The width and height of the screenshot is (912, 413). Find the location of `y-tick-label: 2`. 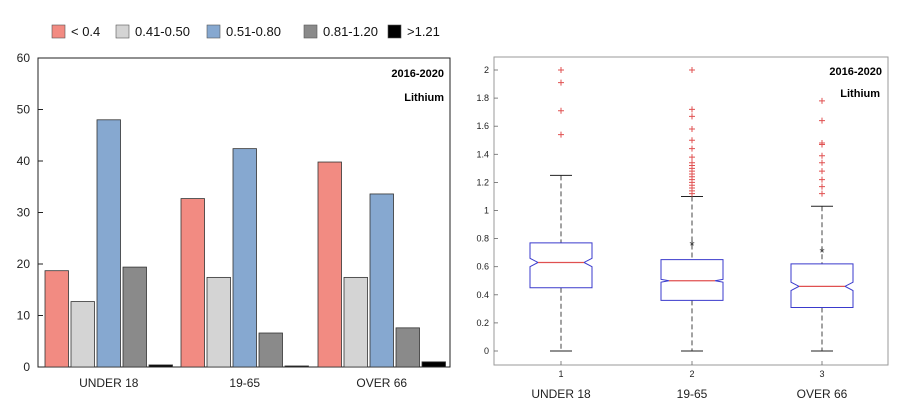

y-tick-label: 2 is located at coordinates (486, 70).